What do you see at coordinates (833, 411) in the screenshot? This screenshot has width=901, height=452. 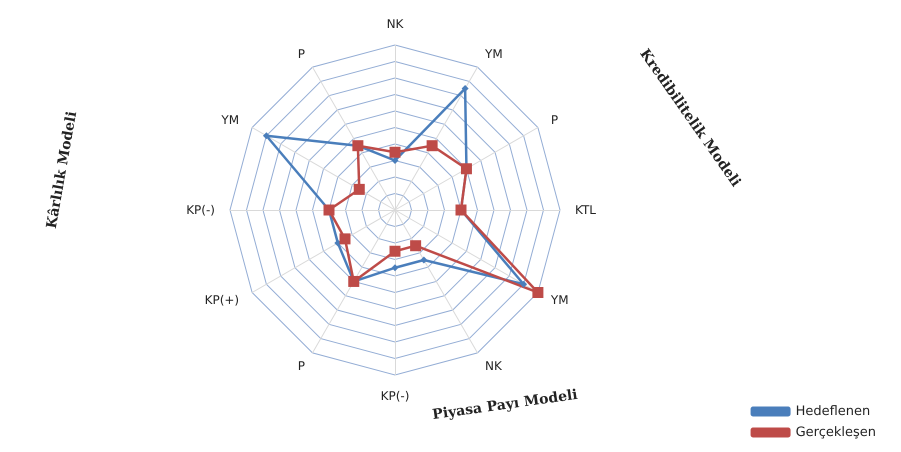 I see `legend-label: Hedeflenen` at bounding box center [833, 411].